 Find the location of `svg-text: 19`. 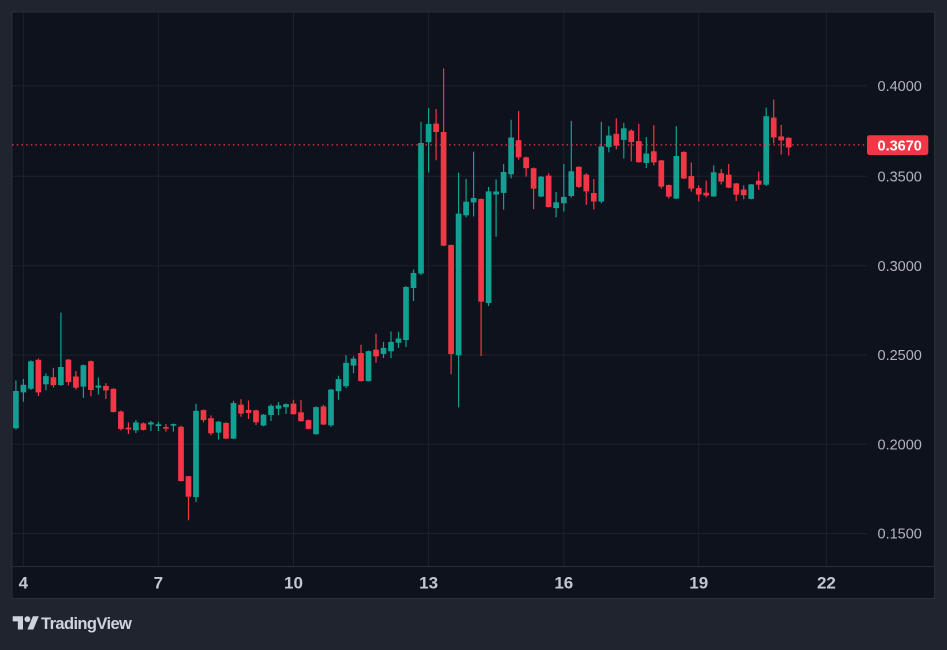

svg-text: 19 is located at coordinates (698, 583).